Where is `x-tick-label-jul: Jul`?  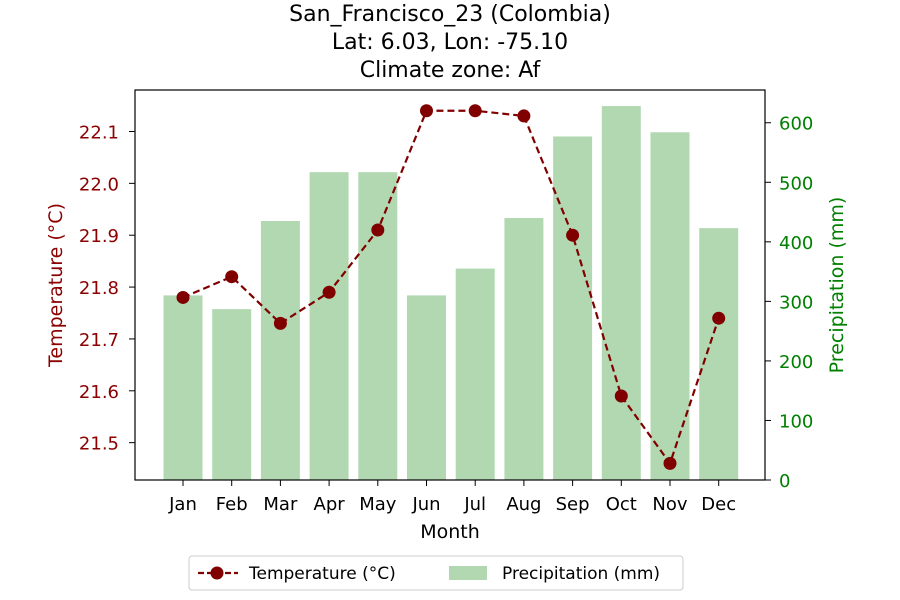 x-tick-label-jul: Jul is located at coordinates (474, 504).